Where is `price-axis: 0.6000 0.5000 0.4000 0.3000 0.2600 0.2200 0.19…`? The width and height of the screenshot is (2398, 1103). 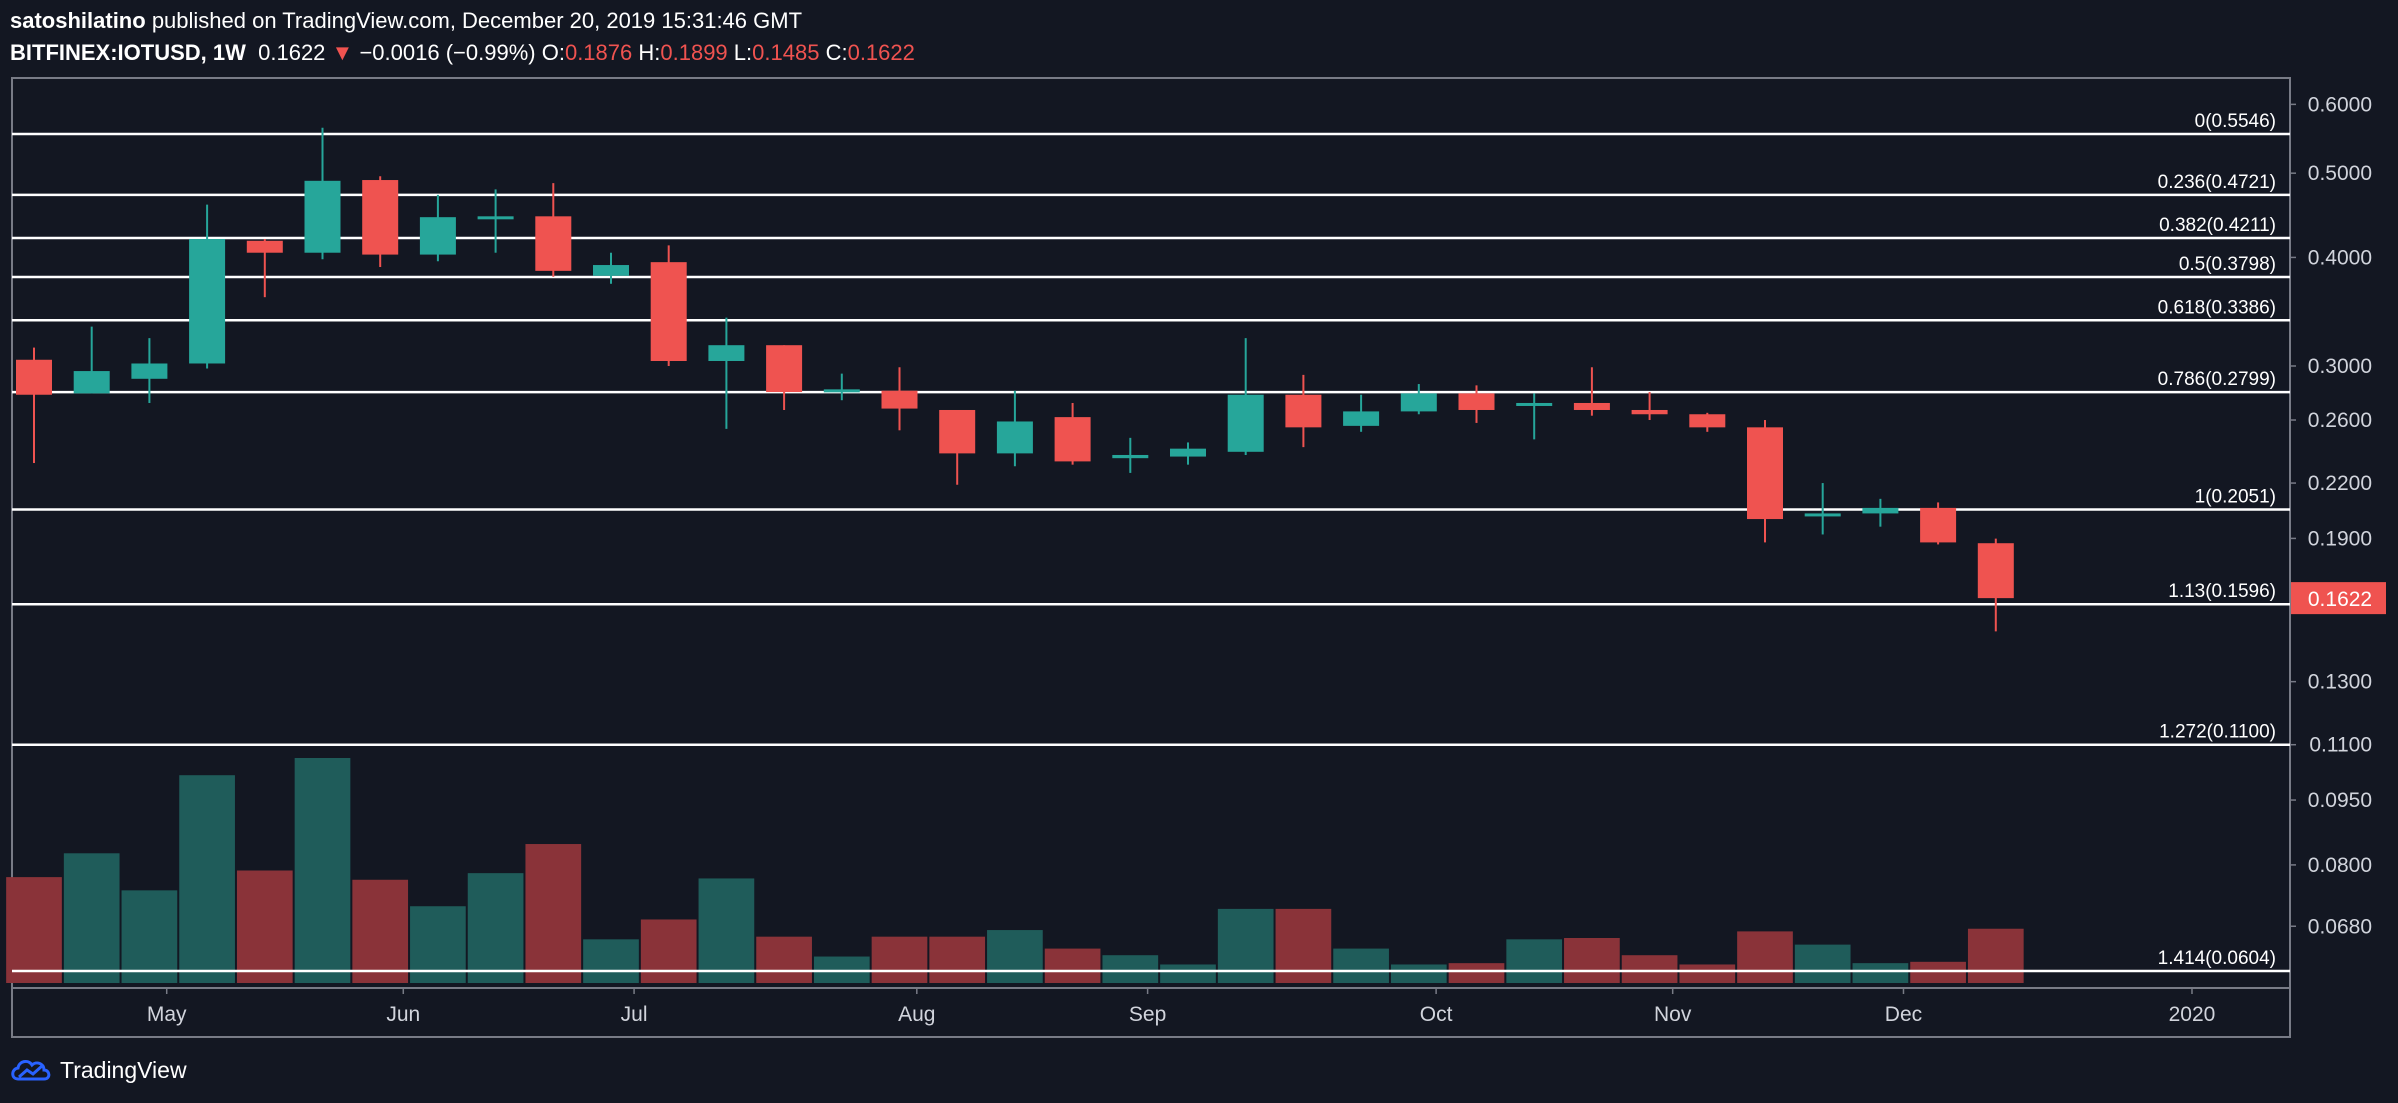 price-axis: 0.6000 0.5000 0.4000 0.3000 0.2600 0.2200 0.19… is located at coordinates (2331, 515).